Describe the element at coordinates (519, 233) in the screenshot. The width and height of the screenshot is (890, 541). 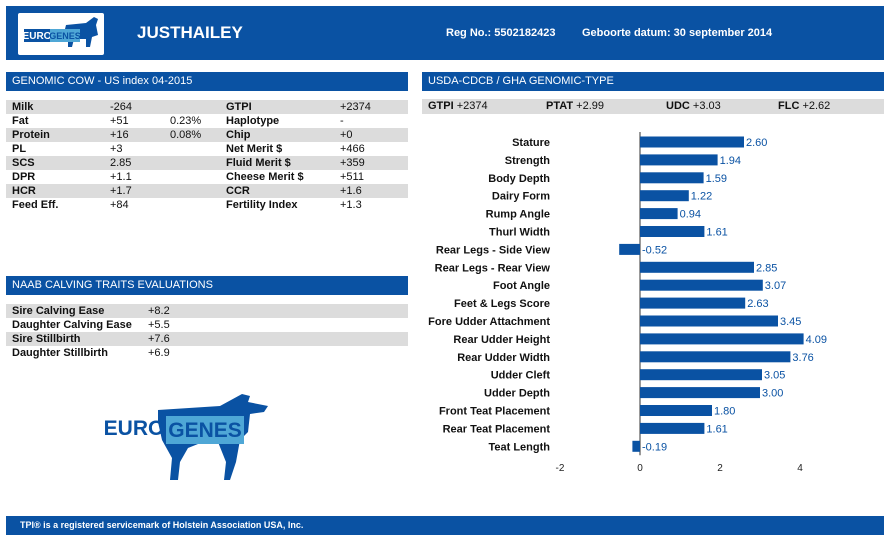
I see `chart-category-label: Thurl Width` at that location.